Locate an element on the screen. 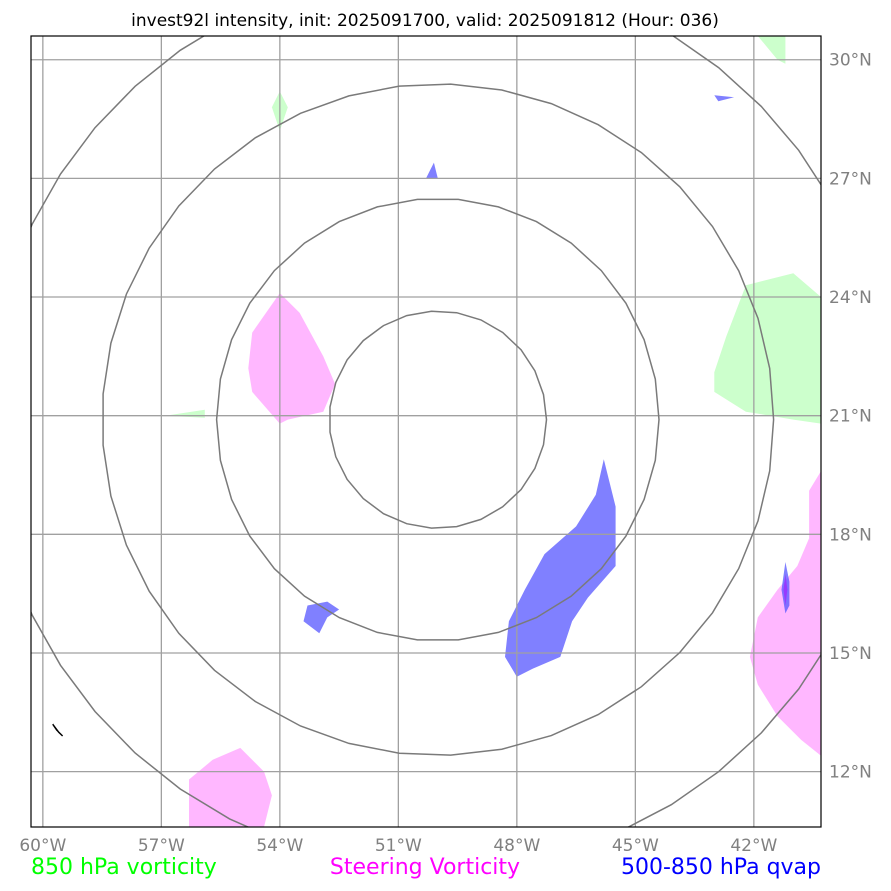 Image resolution: width=891 pixels, height=891 pixels. legend-item-steering-vorticity: Steering Vorticity is located at coordinates (425, 867).